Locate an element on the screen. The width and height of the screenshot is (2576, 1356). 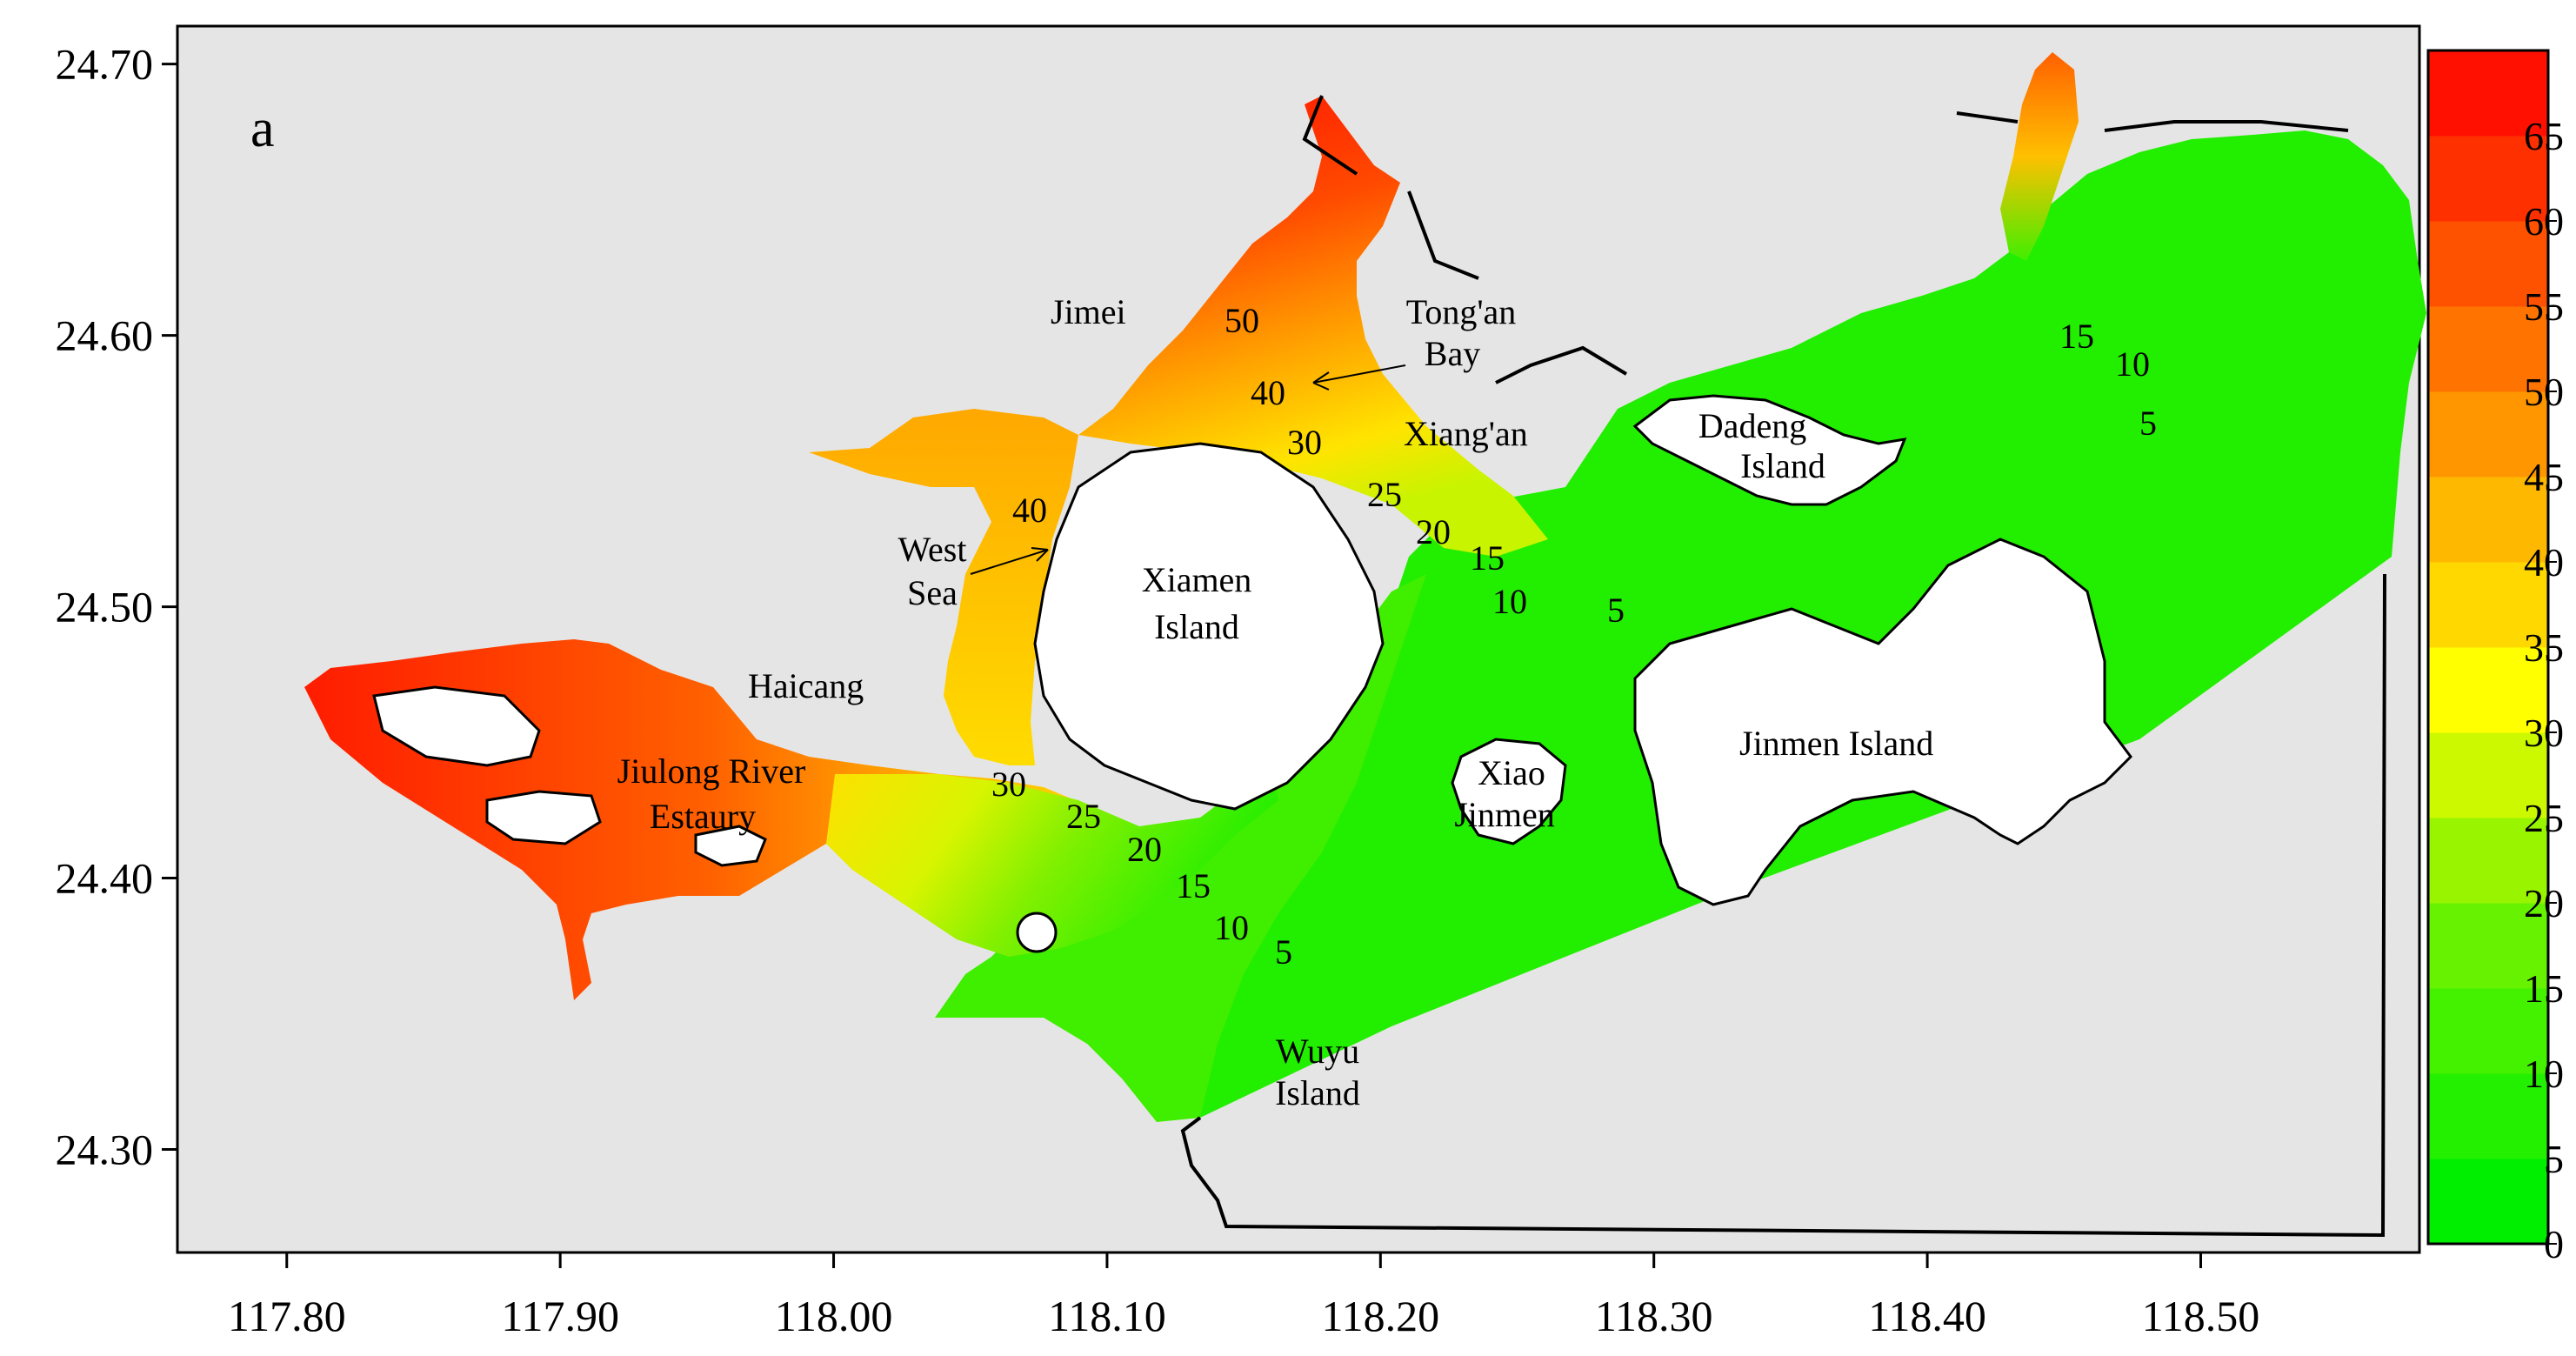
colorbar-label: 30 is located at coordinates (2544, 733).